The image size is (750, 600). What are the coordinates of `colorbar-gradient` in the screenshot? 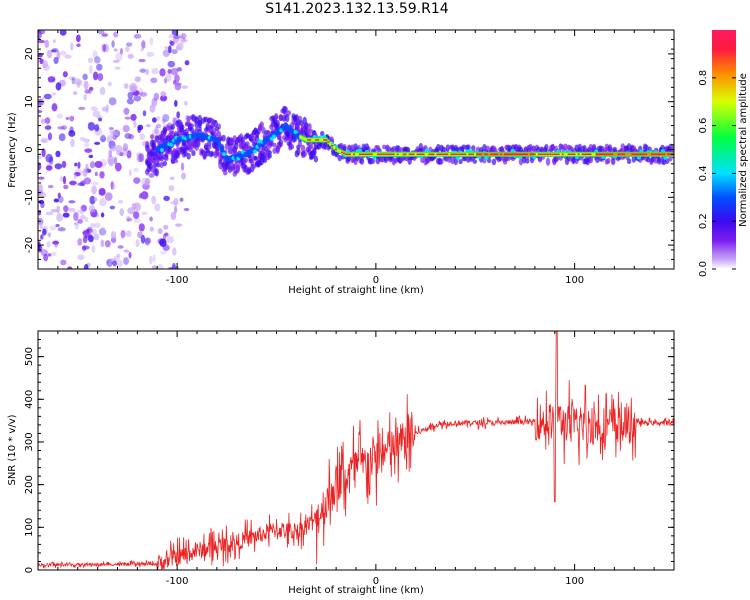 It's located at (724, 149).